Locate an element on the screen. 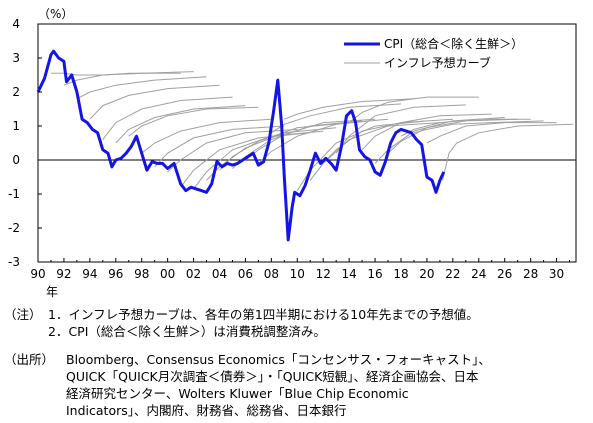 This screenshot has width=593, height=423. y-tick-label: 4 is located at coordinates (16, 24).